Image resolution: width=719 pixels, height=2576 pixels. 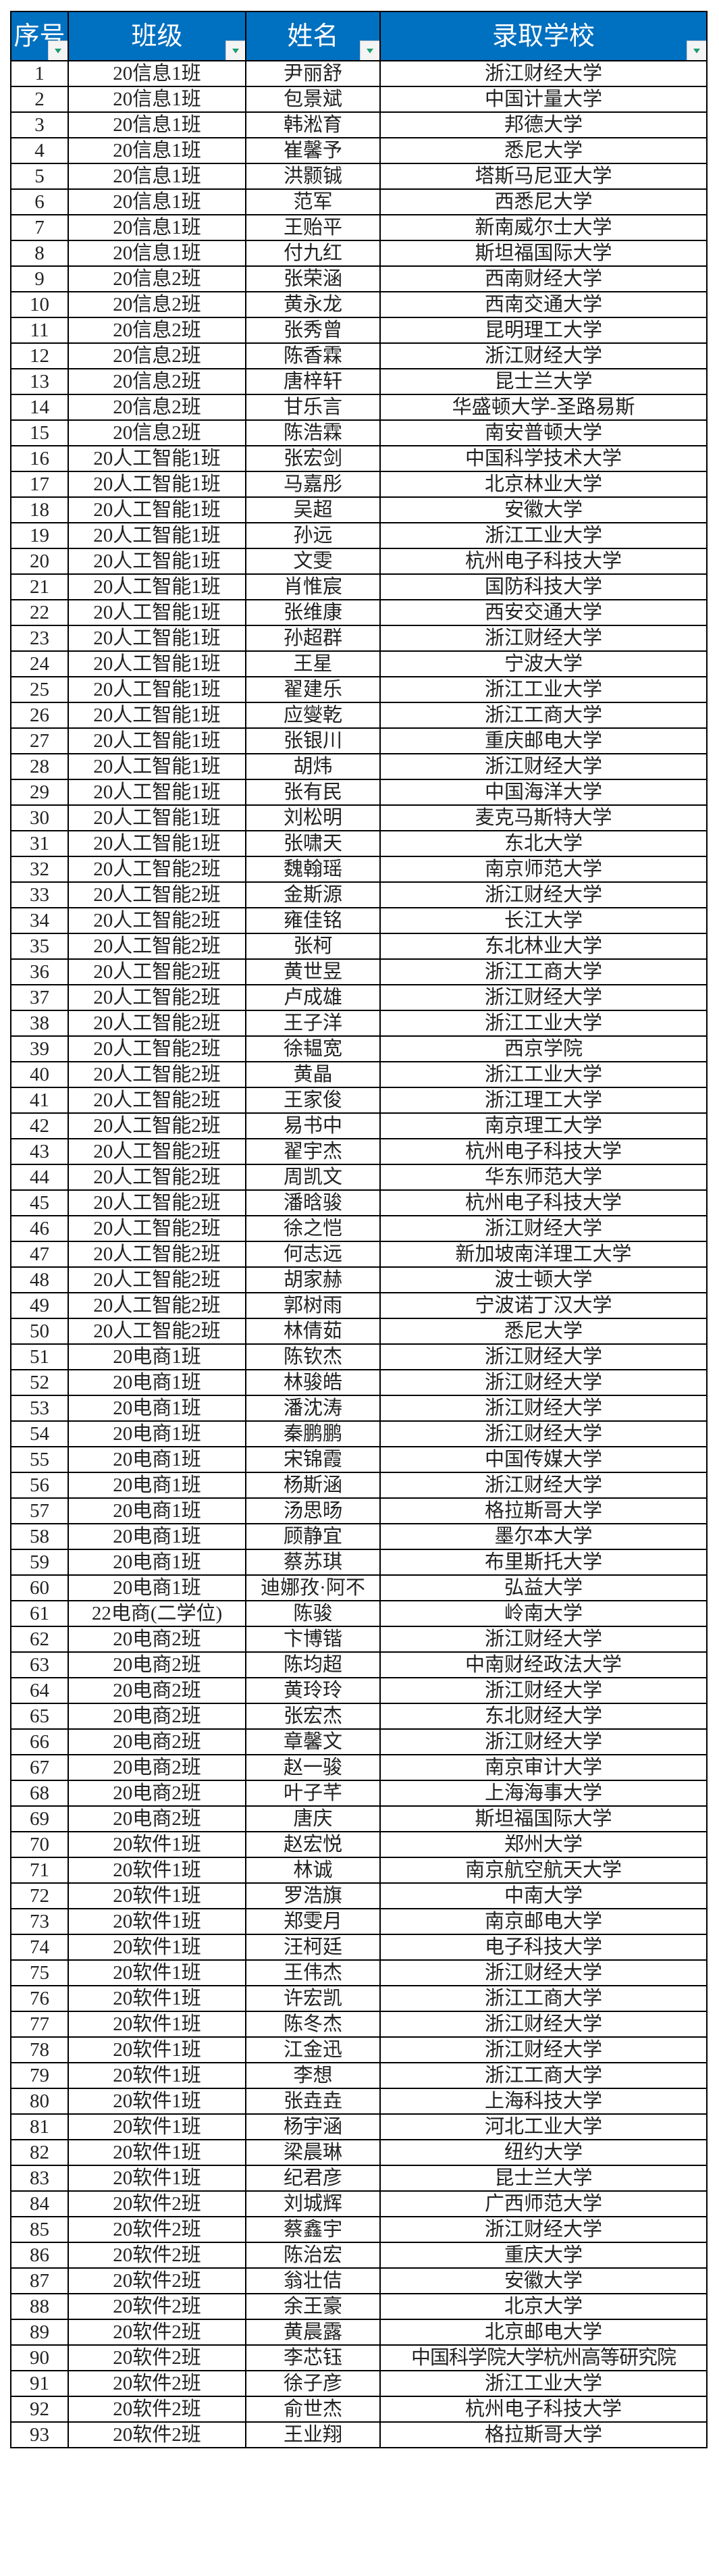 I want to click on cell-school: 重庆大学, so click(x=543, y=2255).